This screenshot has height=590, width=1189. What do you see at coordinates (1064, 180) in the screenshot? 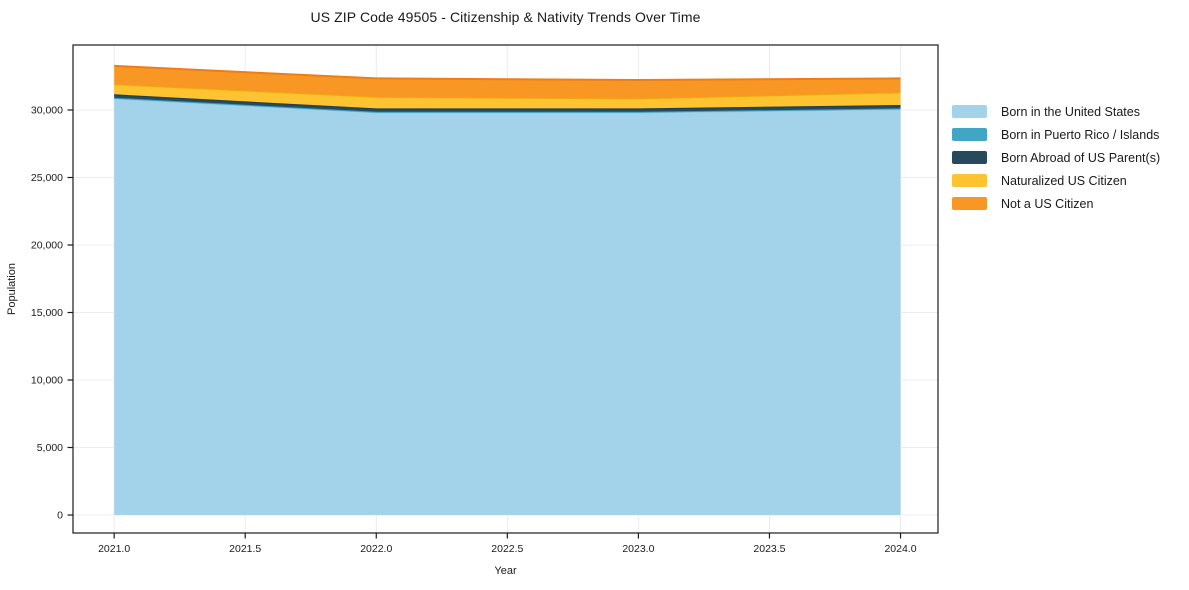
I see `legend-label: Naturalized US Citizen` at bounding box center [1064, 180].